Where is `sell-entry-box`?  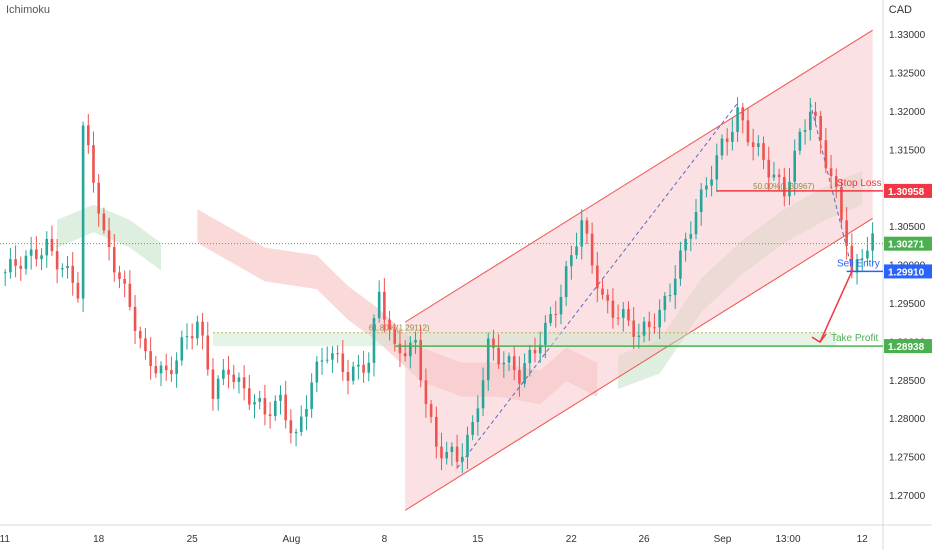
sell-entry-box is located at coordinates (908, 271).